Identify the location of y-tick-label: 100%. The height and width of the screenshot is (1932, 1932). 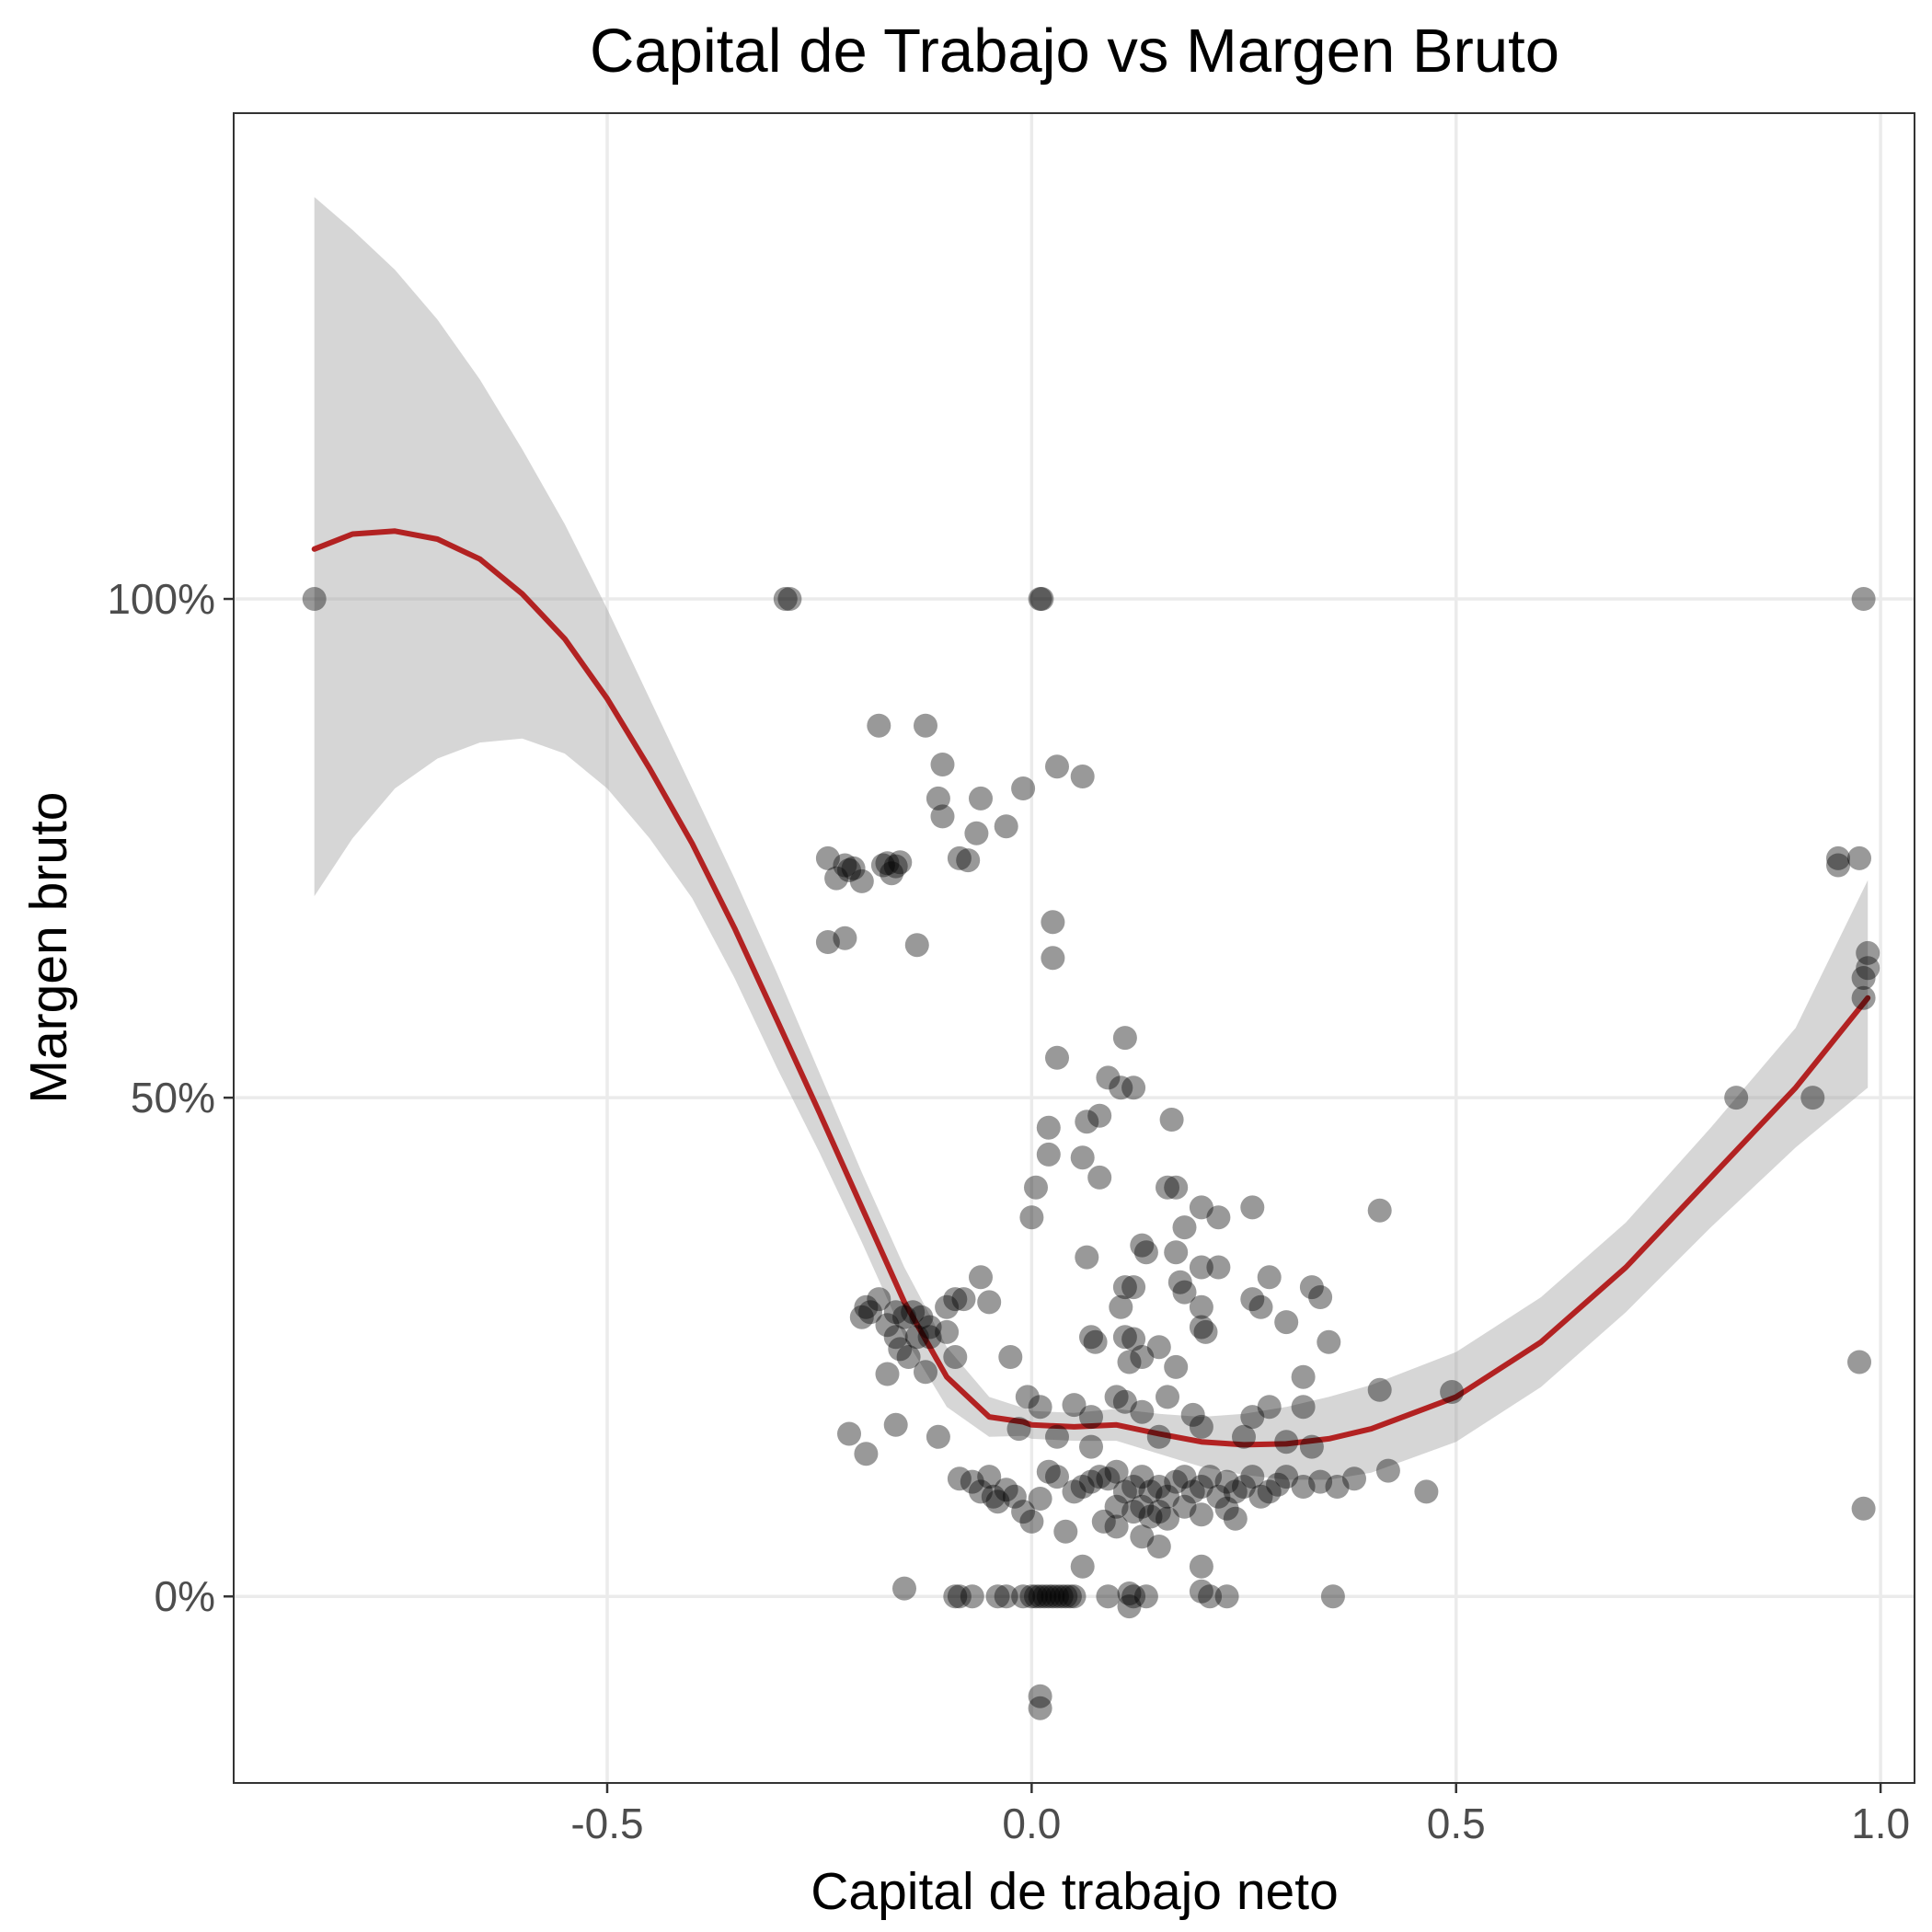
(161, 599).